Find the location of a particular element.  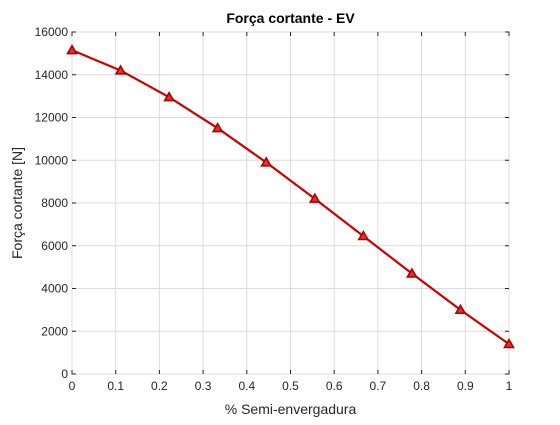

y-tick-label: 6000 is located at coordinates (54, 246).